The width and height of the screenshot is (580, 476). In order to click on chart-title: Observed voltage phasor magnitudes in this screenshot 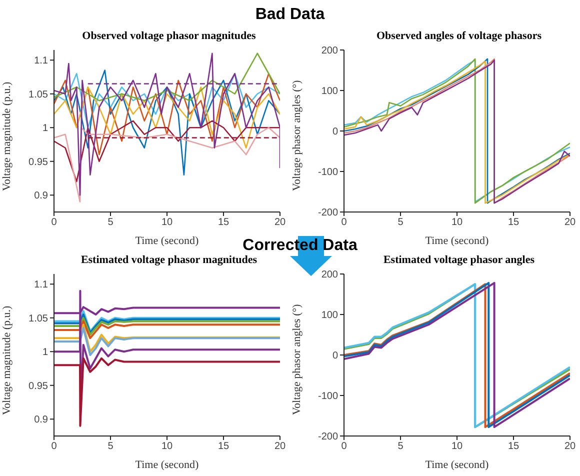, I will do `click(169, 37)`.